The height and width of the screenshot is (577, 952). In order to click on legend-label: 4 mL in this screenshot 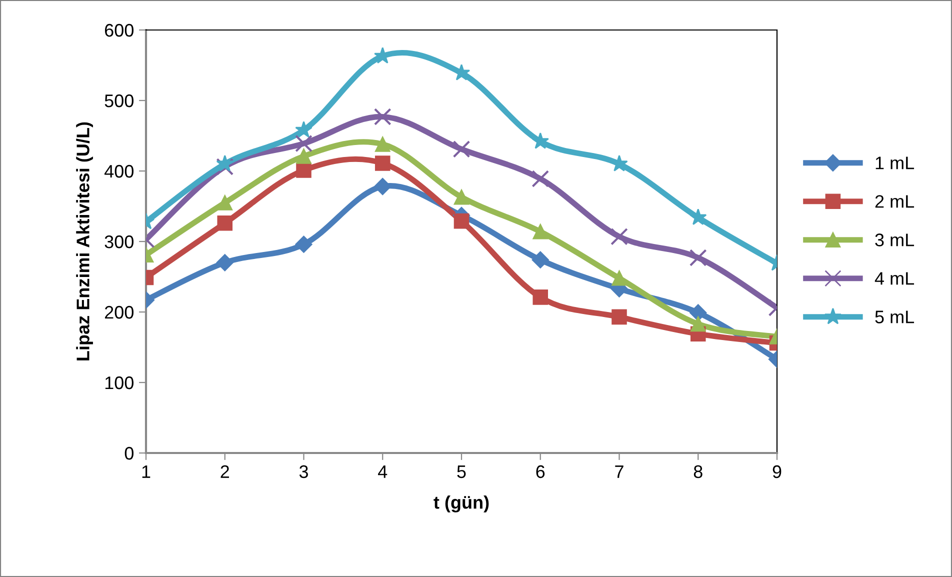, I will do `click(894, 278)`.